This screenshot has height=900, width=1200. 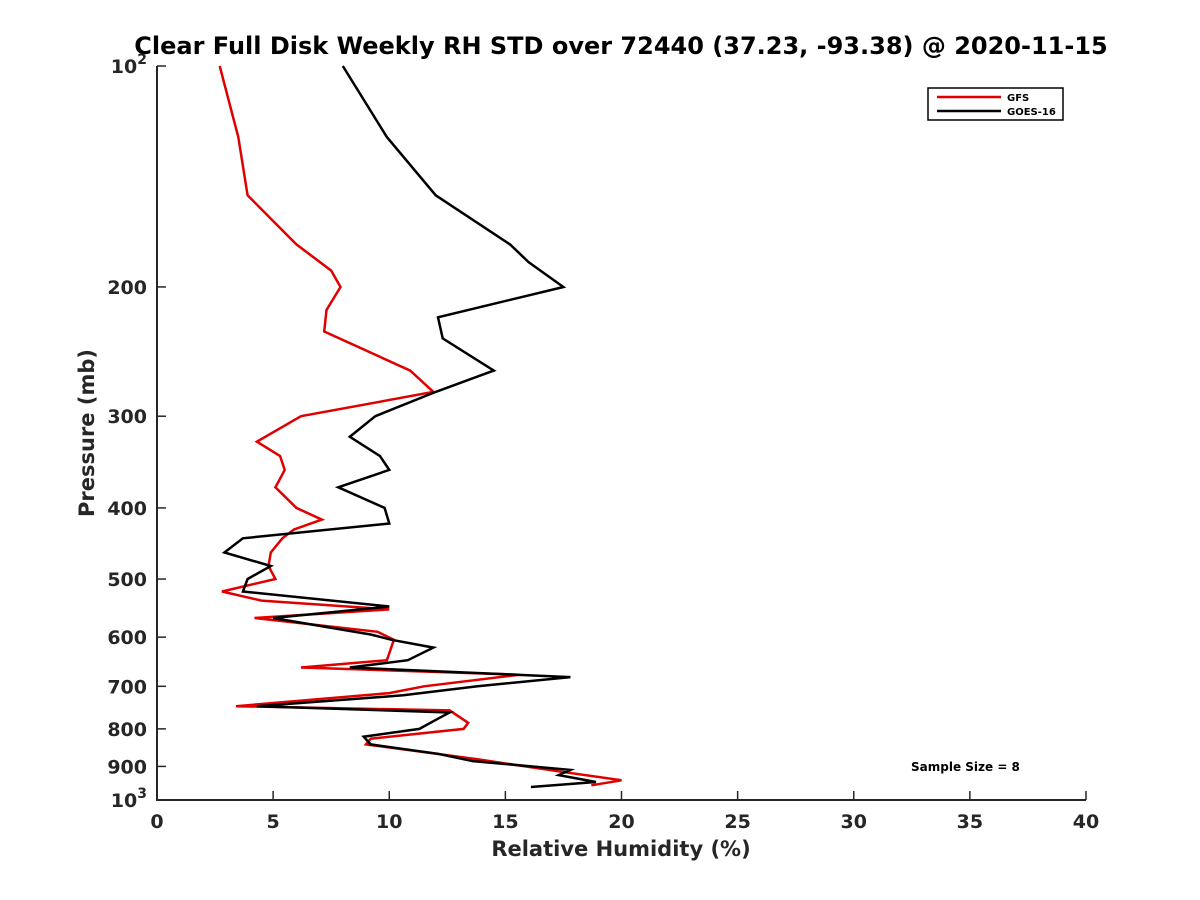 What do you see at coordinates (621, 822) in the screenshot?
I see `x-tick-label: 20` at bounding box center [621, 822].